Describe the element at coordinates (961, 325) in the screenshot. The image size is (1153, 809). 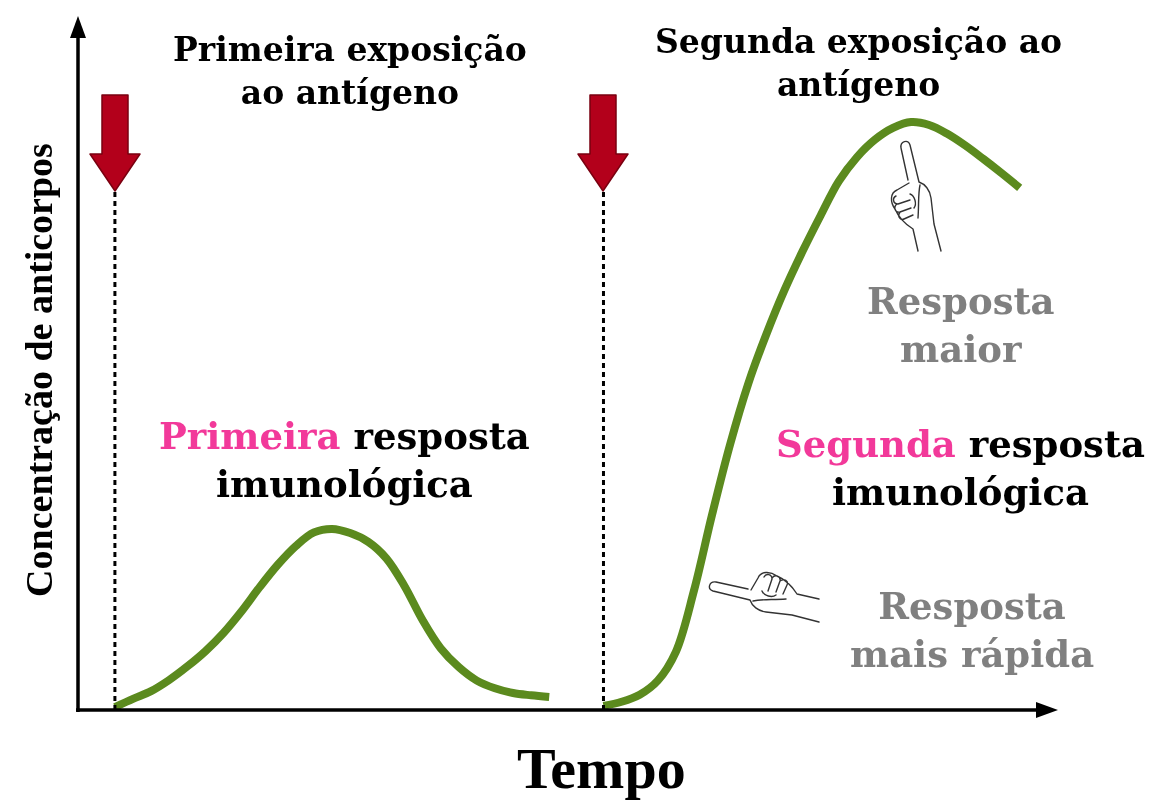
I see `annotation: Resposta maior` at that location.